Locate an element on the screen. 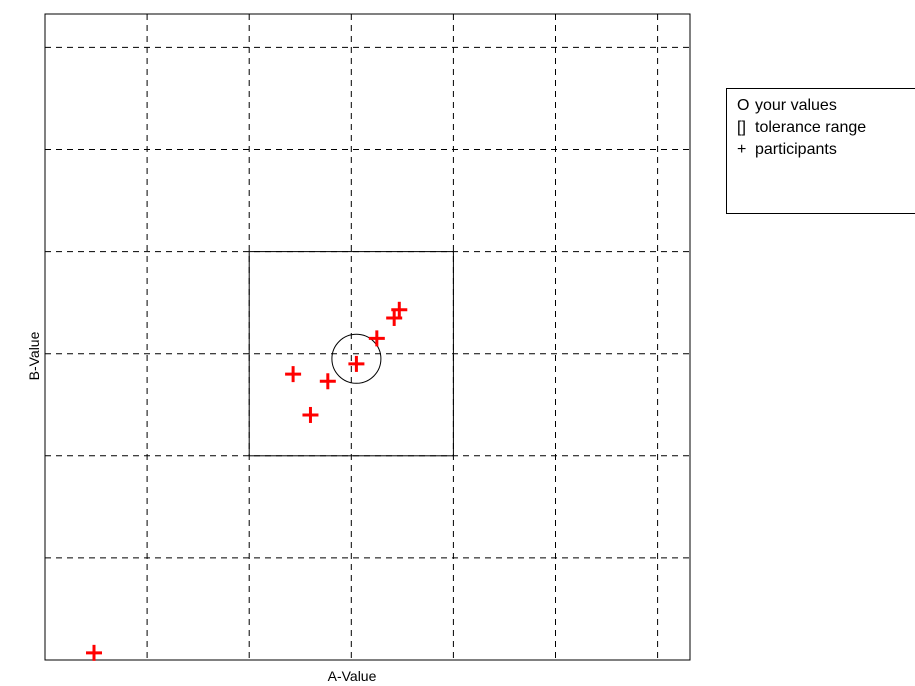 The height and width of the screenshot is (686, 915). legend-label: participants is located at coordinates (796, 149).